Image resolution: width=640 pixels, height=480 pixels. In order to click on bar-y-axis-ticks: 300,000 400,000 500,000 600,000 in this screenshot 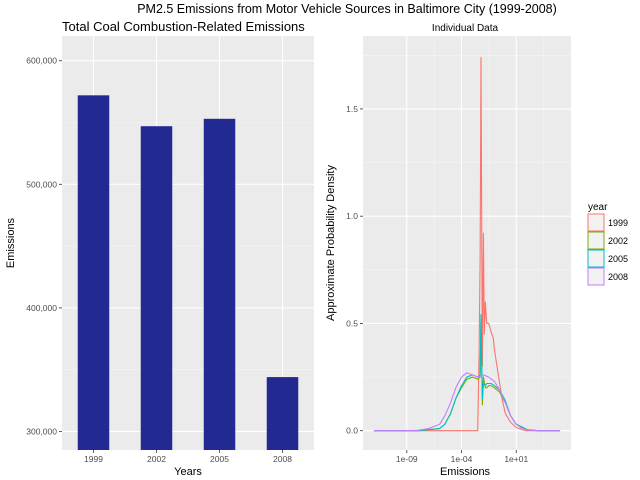, I will do `click(44, 246)`.